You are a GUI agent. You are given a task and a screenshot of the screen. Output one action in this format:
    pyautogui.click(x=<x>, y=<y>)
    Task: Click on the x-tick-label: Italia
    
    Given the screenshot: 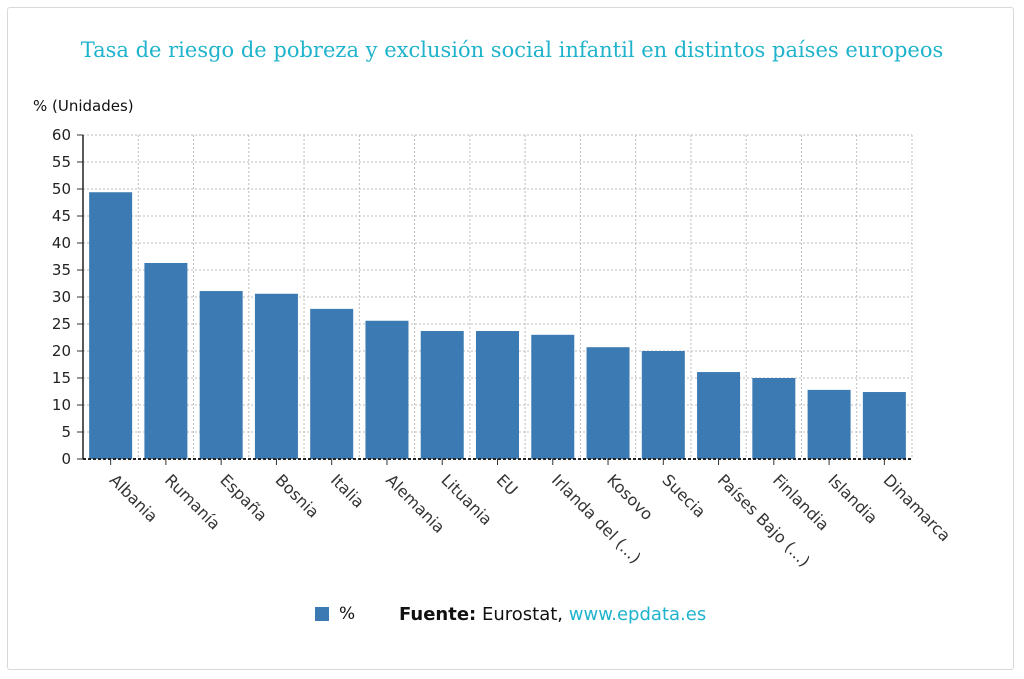 What is the action you would take?
    pyautogui.click(x=347, y=490)
    